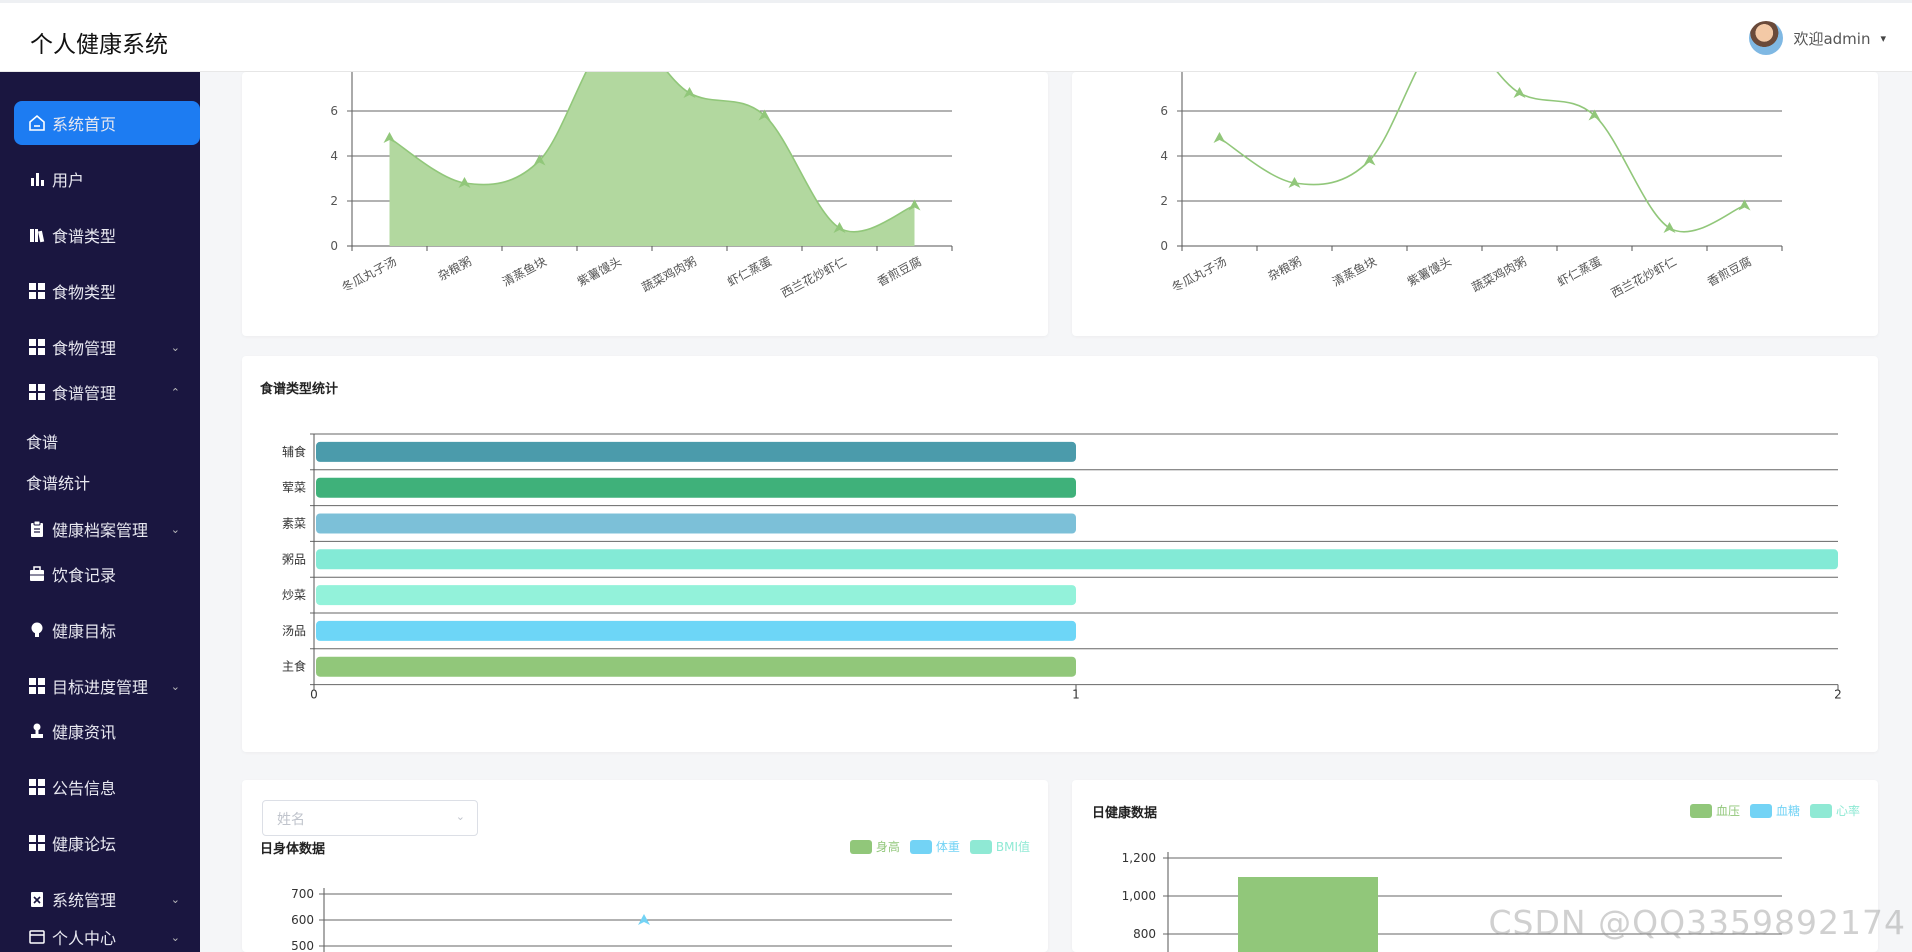 Image resolution: width=1912 pixels, height=952 pixels. What do you see at coordinates (107, 731) in the screenshot?
I see `sidebar-item-health-news: 健康资讯` at bounding box center [107, 731].